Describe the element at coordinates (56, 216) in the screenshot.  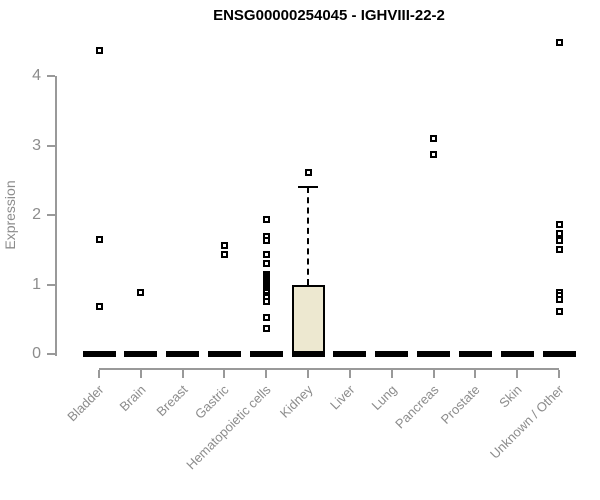
I see `y-axis-line` at that location.